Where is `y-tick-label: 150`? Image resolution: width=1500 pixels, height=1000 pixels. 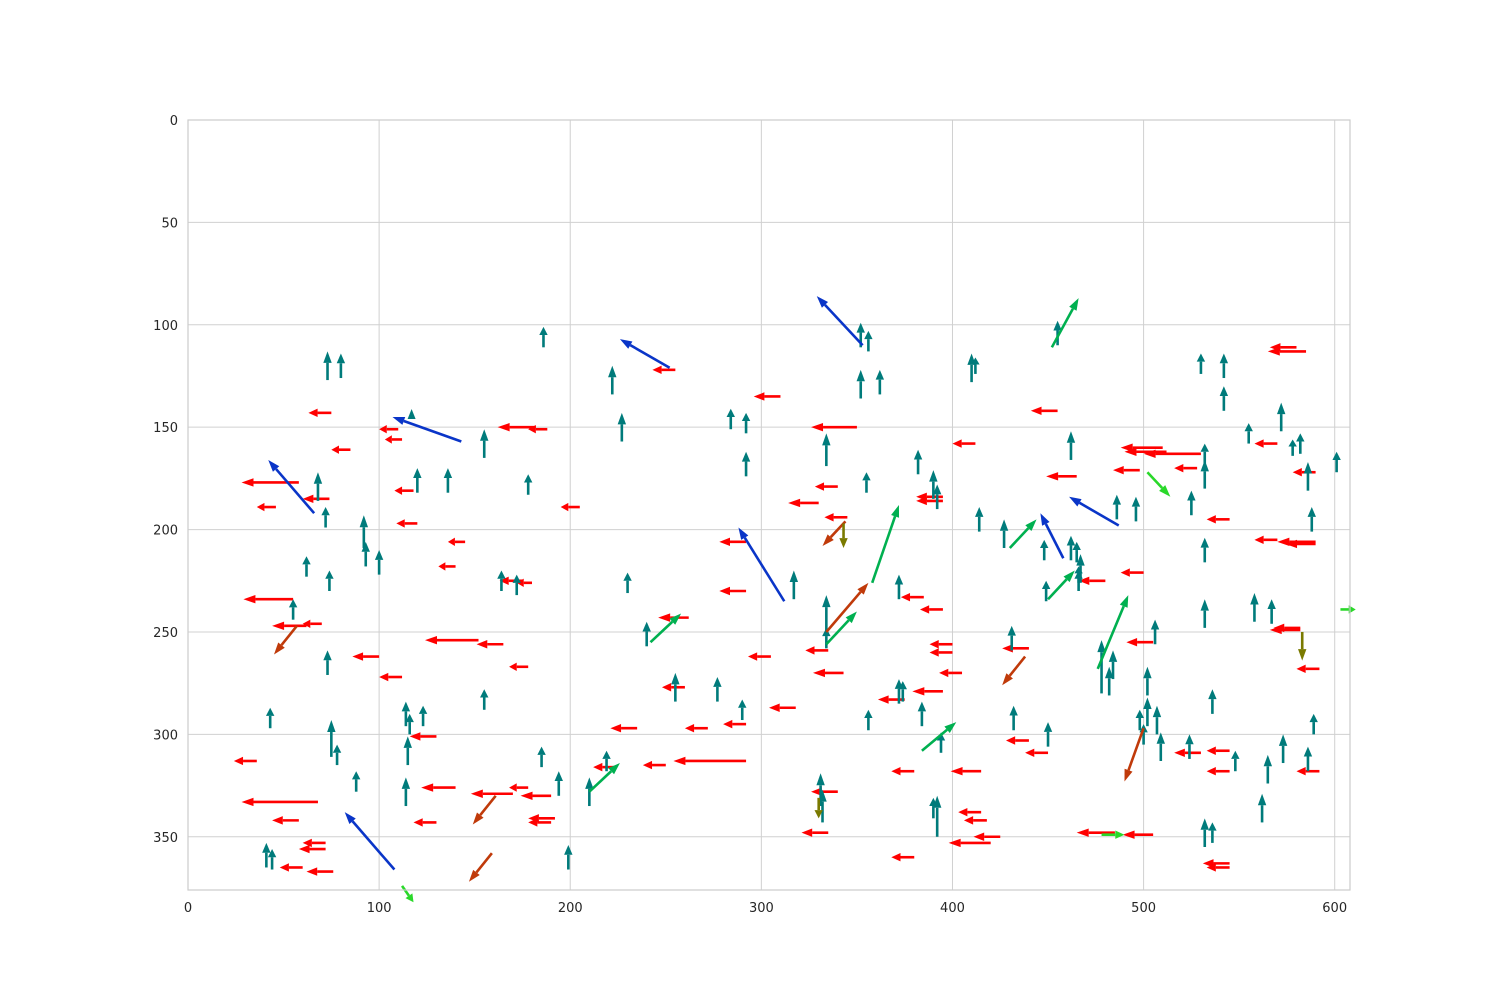
y-tick-label: 150 is located at coordinates (165, 428).